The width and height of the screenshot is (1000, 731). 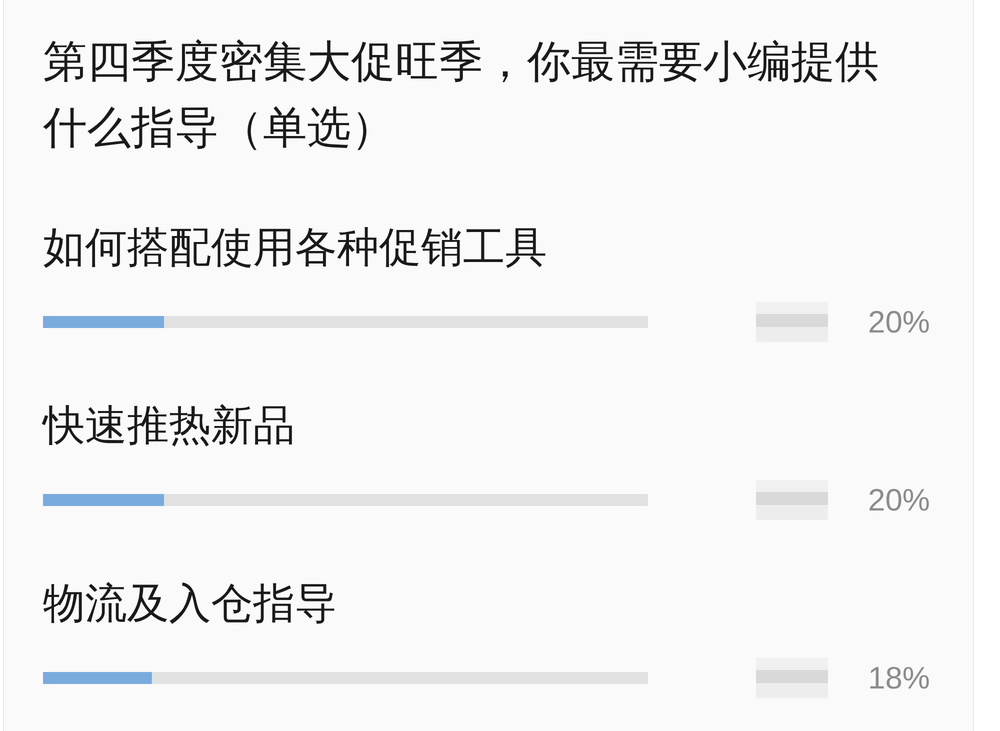 What do you see at coordinates (168, 425) in the screenshot?
I see `y-tick-label: 快速推热新品` at bounding box center [168, 425].